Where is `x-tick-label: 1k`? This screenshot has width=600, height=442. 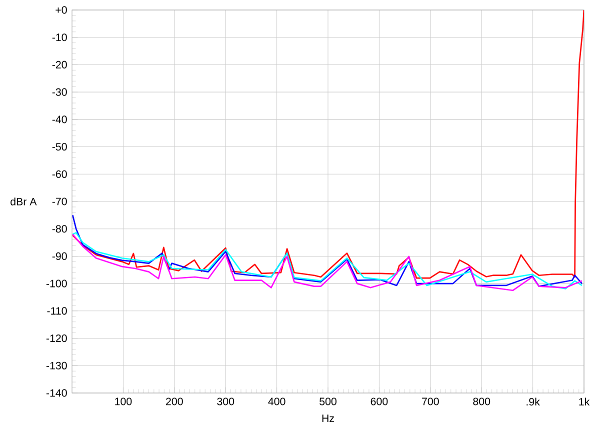 x-tick-label: 1k is located at coordinates (584, 402).